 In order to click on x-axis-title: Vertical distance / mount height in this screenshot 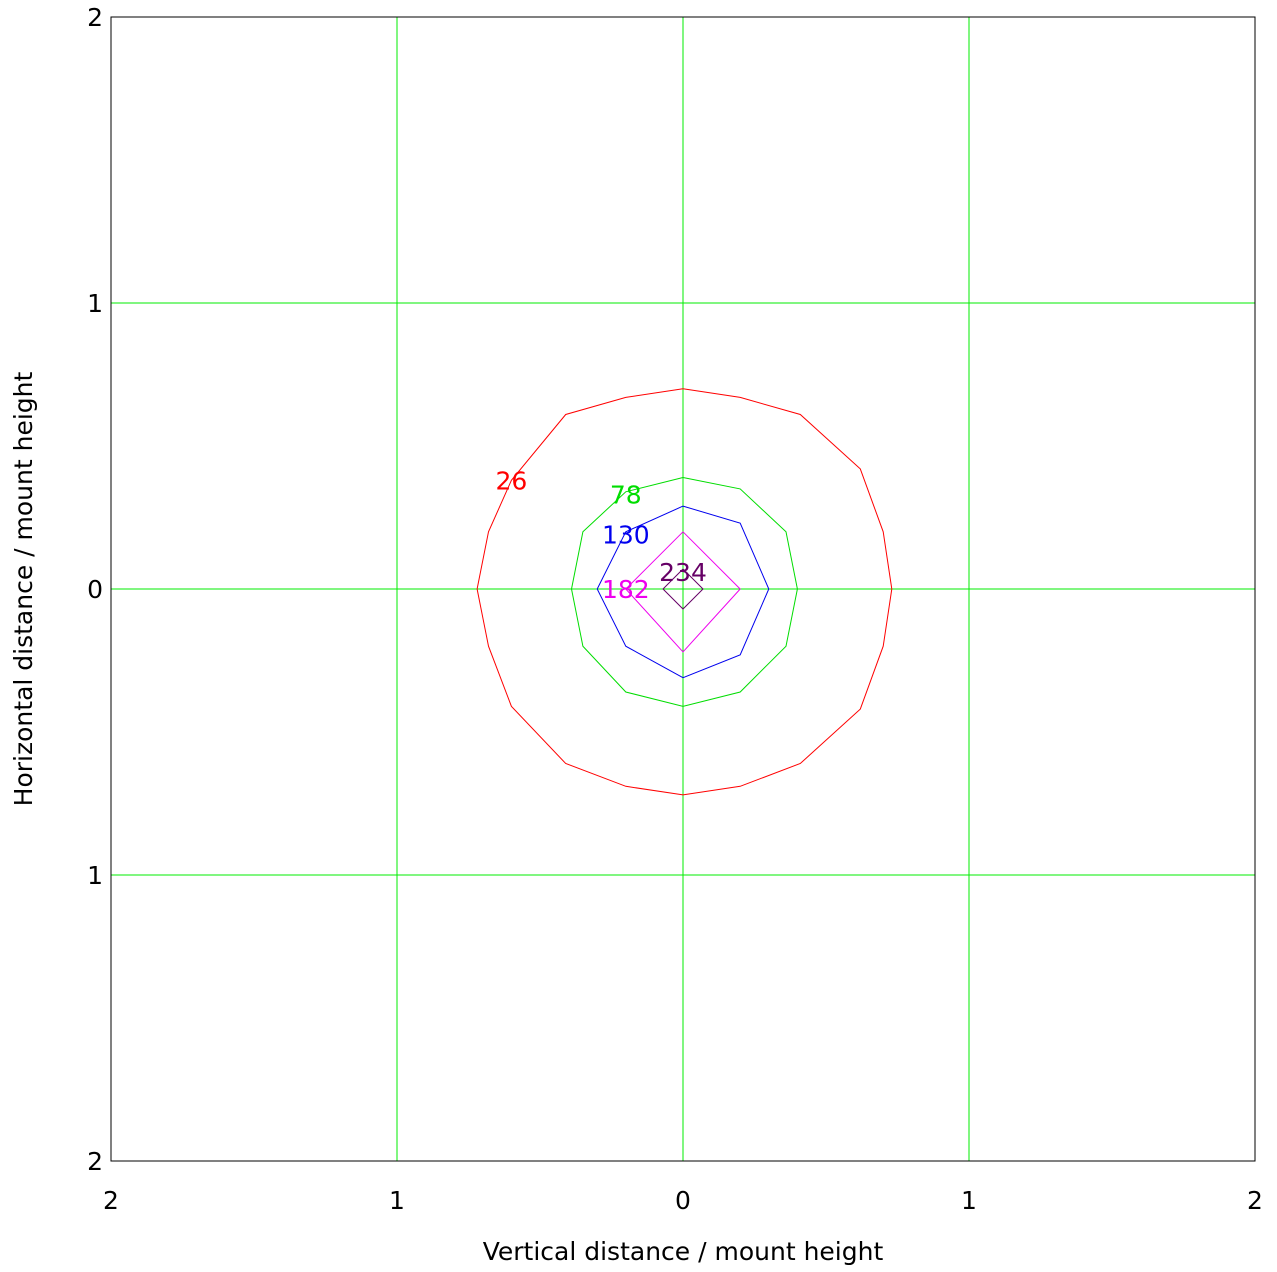, I will do `click(683, 1251)`.